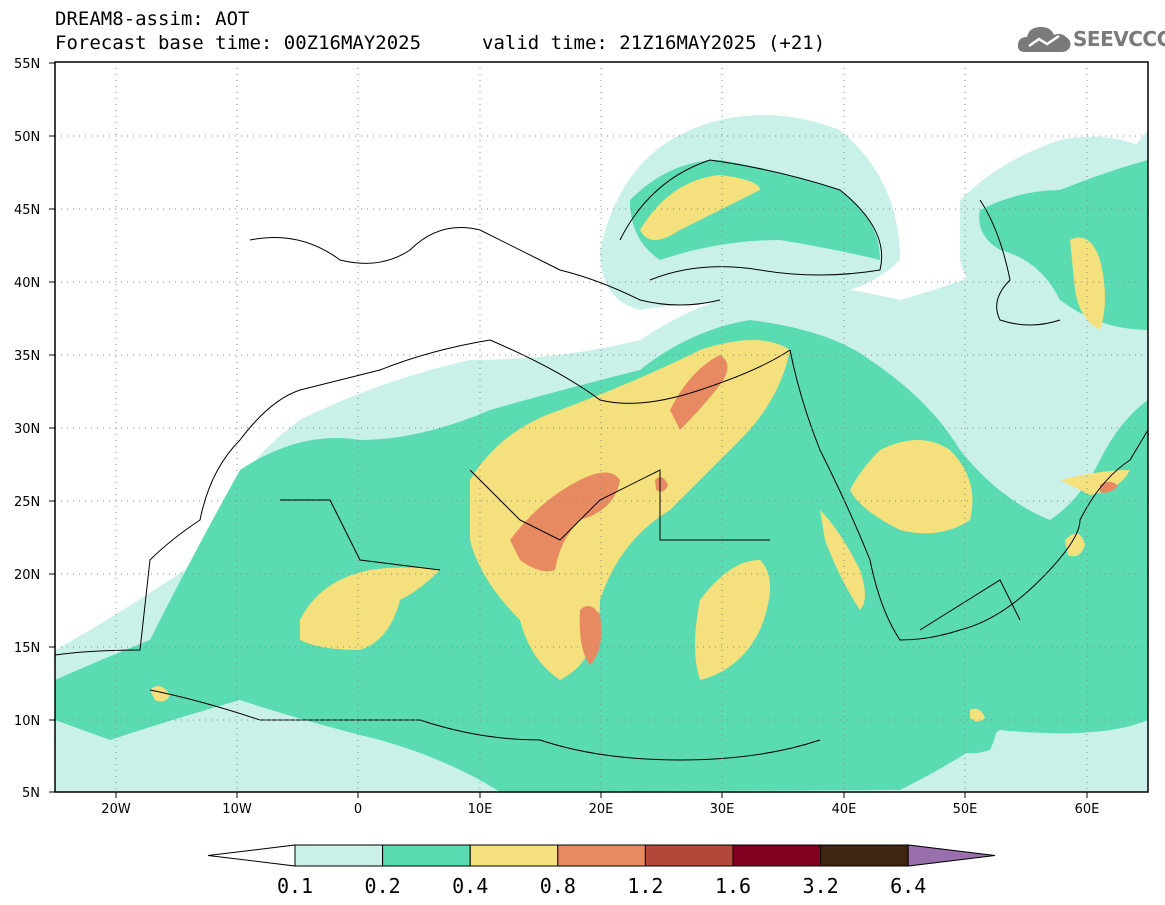  I want to click on lon-label: 40E, so click(844, 809).